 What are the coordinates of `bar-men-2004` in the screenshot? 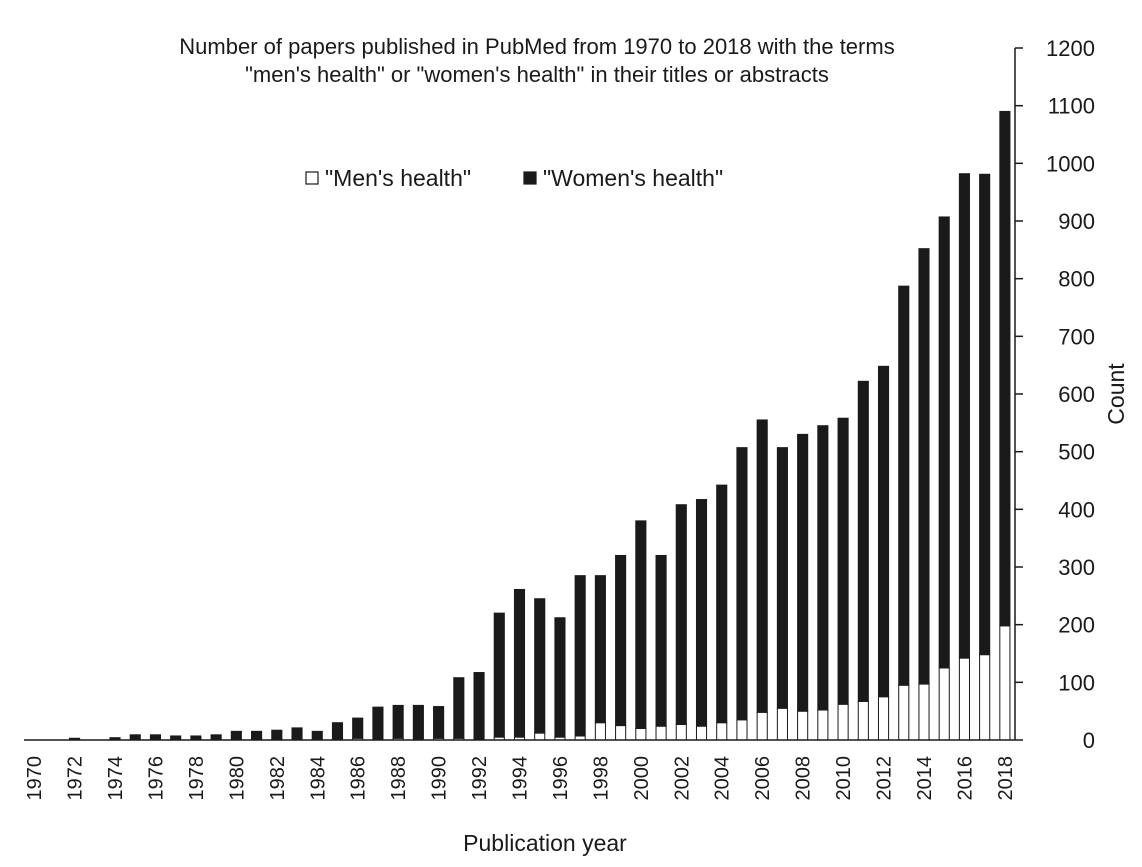 It's located at (722, 731).